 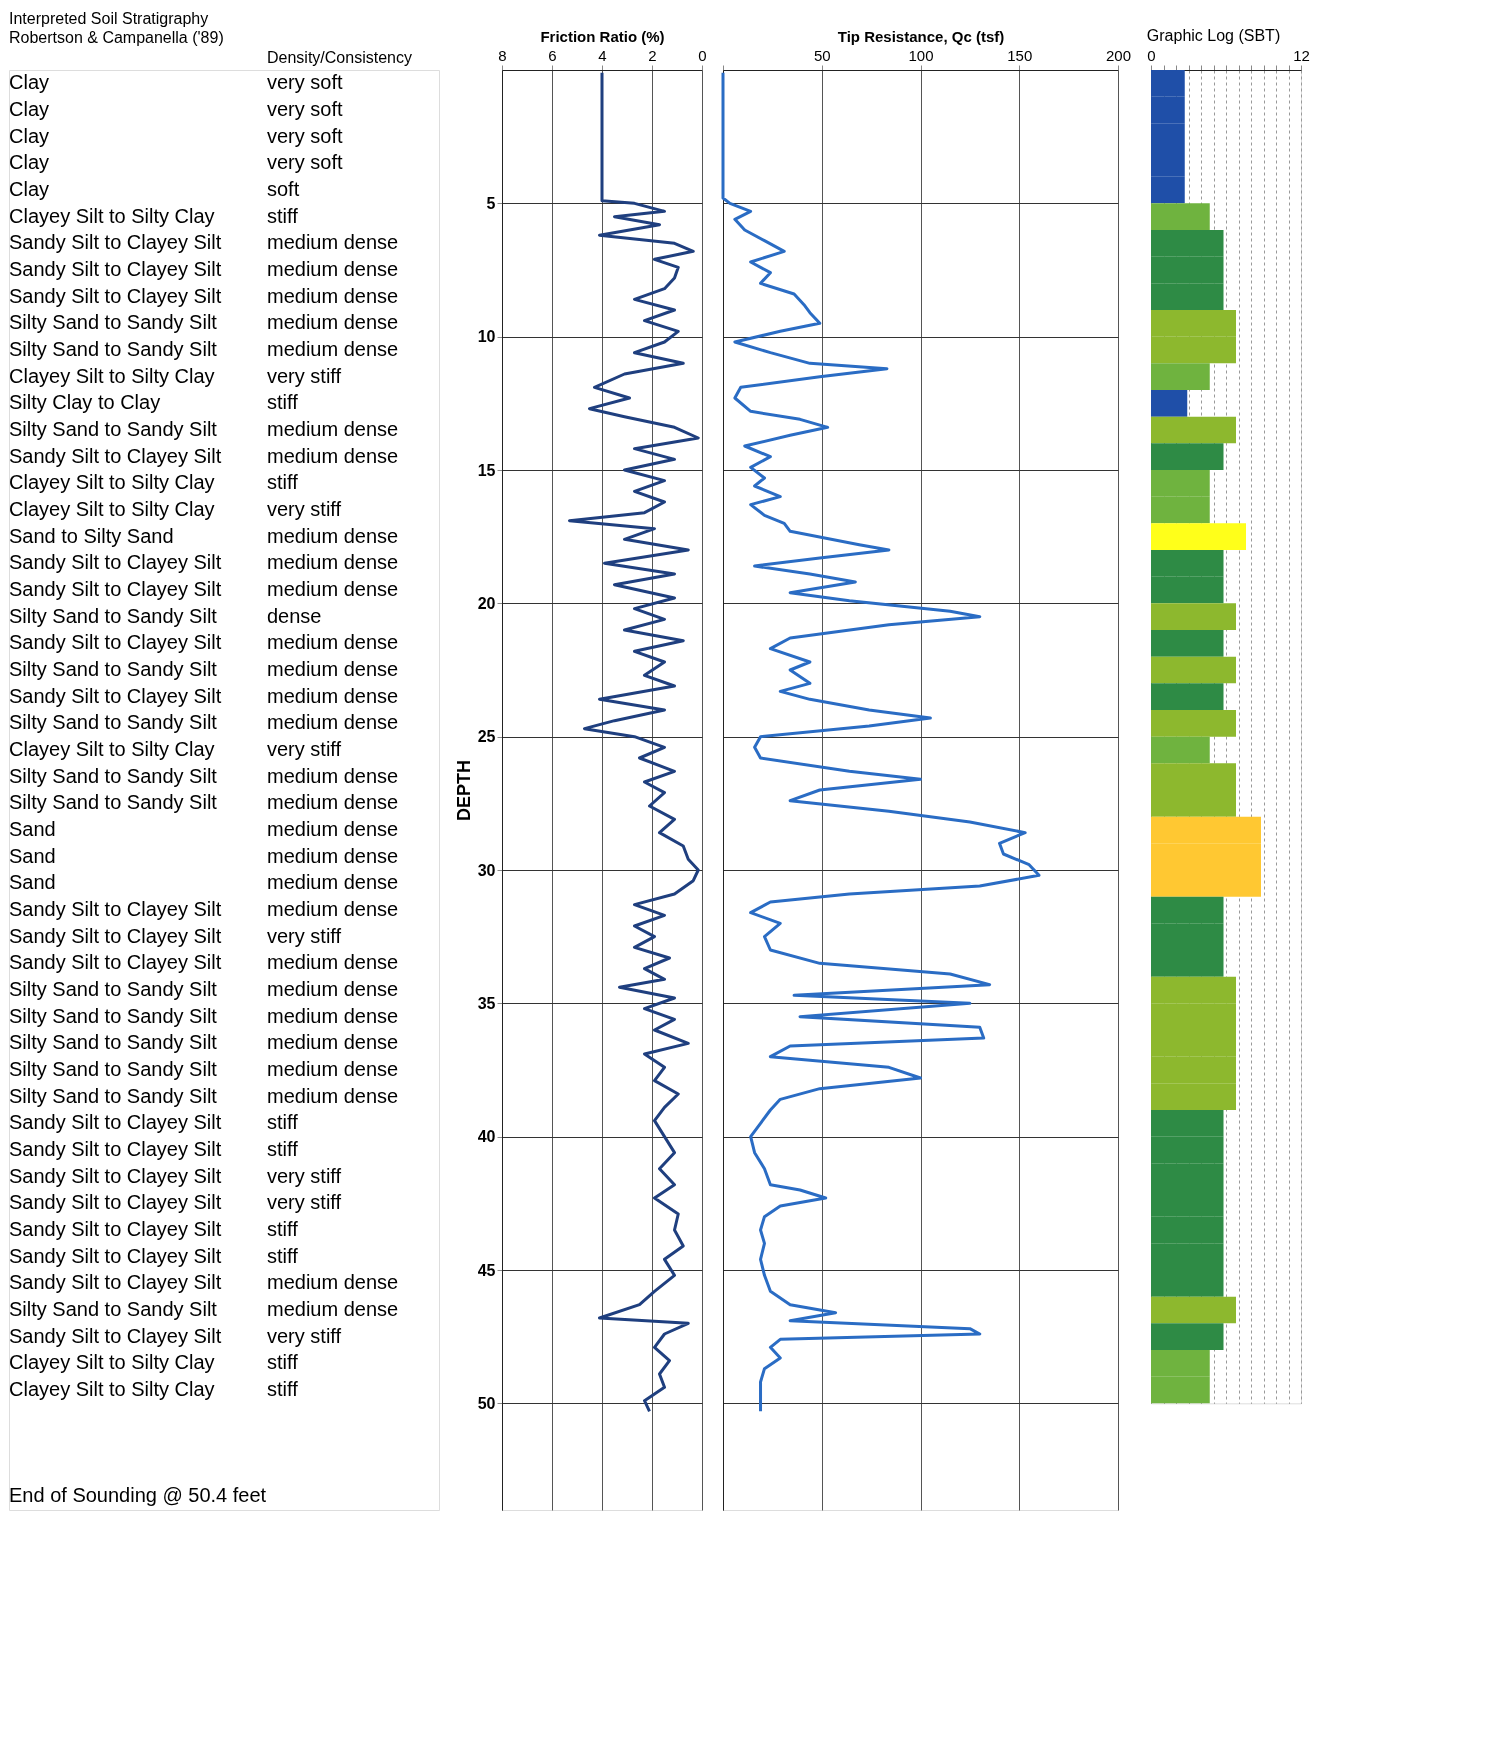 I want to click on text: Robertson & Campanella ('89), so click(x=116, y=37).